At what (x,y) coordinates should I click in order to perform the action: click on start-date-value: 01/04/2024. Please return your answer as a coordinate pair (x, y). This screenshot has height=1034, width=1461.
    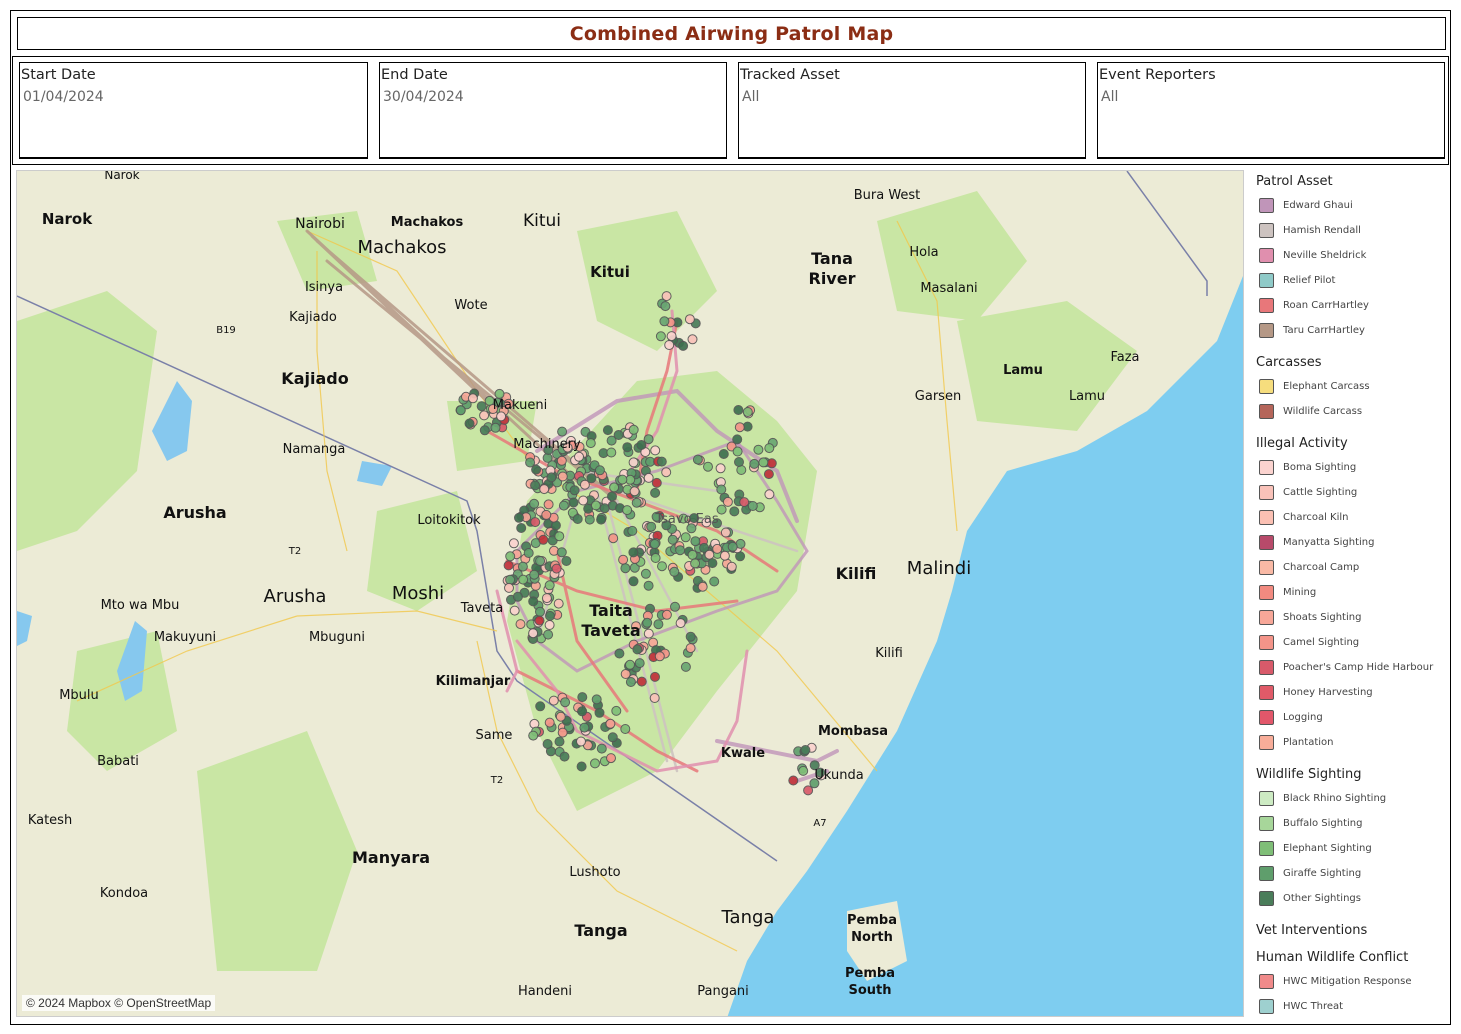
    Looking at the image, I should click on (63, 97).